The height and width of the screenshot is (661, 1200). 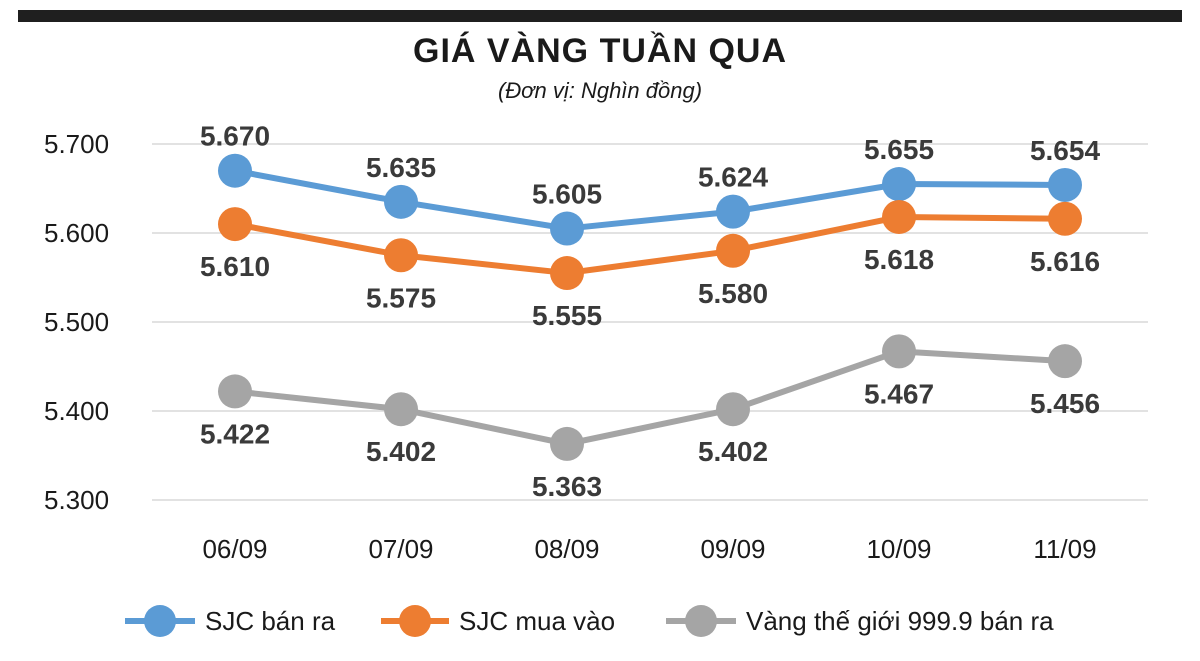 What do you see at coordinates (1064, 549) in the screenshot?
I see `x-tick-label: 11/09` at bounding box center [1064, 549].